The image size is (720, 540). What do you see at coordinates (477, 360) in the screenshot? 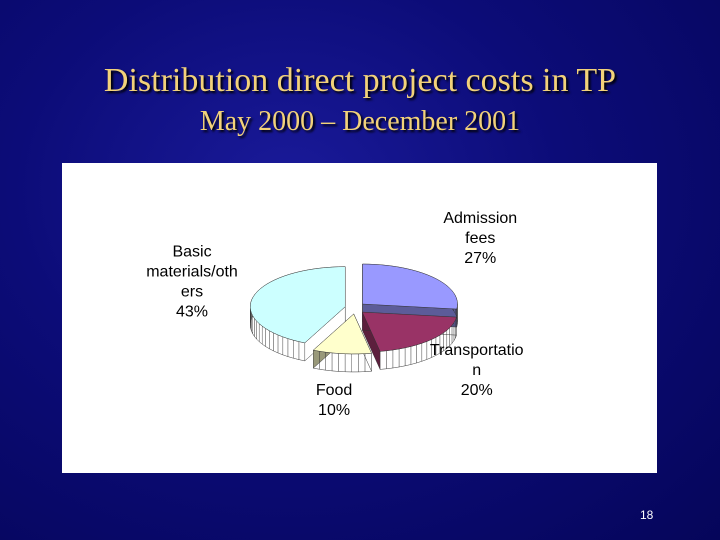
I see `slice-label: Transportatio n` at bounding box center [477, 360].